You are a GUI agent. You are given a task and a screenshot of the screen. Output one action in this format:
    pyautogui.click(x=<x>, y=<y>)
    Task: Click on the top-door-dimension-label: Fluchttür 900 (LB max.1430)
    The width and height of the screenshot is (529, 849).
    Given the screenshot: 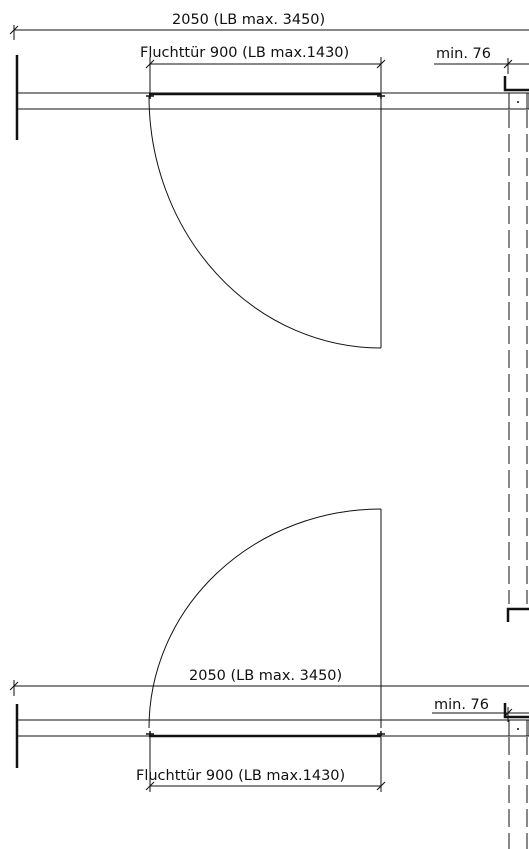 What is the action you would take?
    pyautogui.click(x=244, y=53)
    